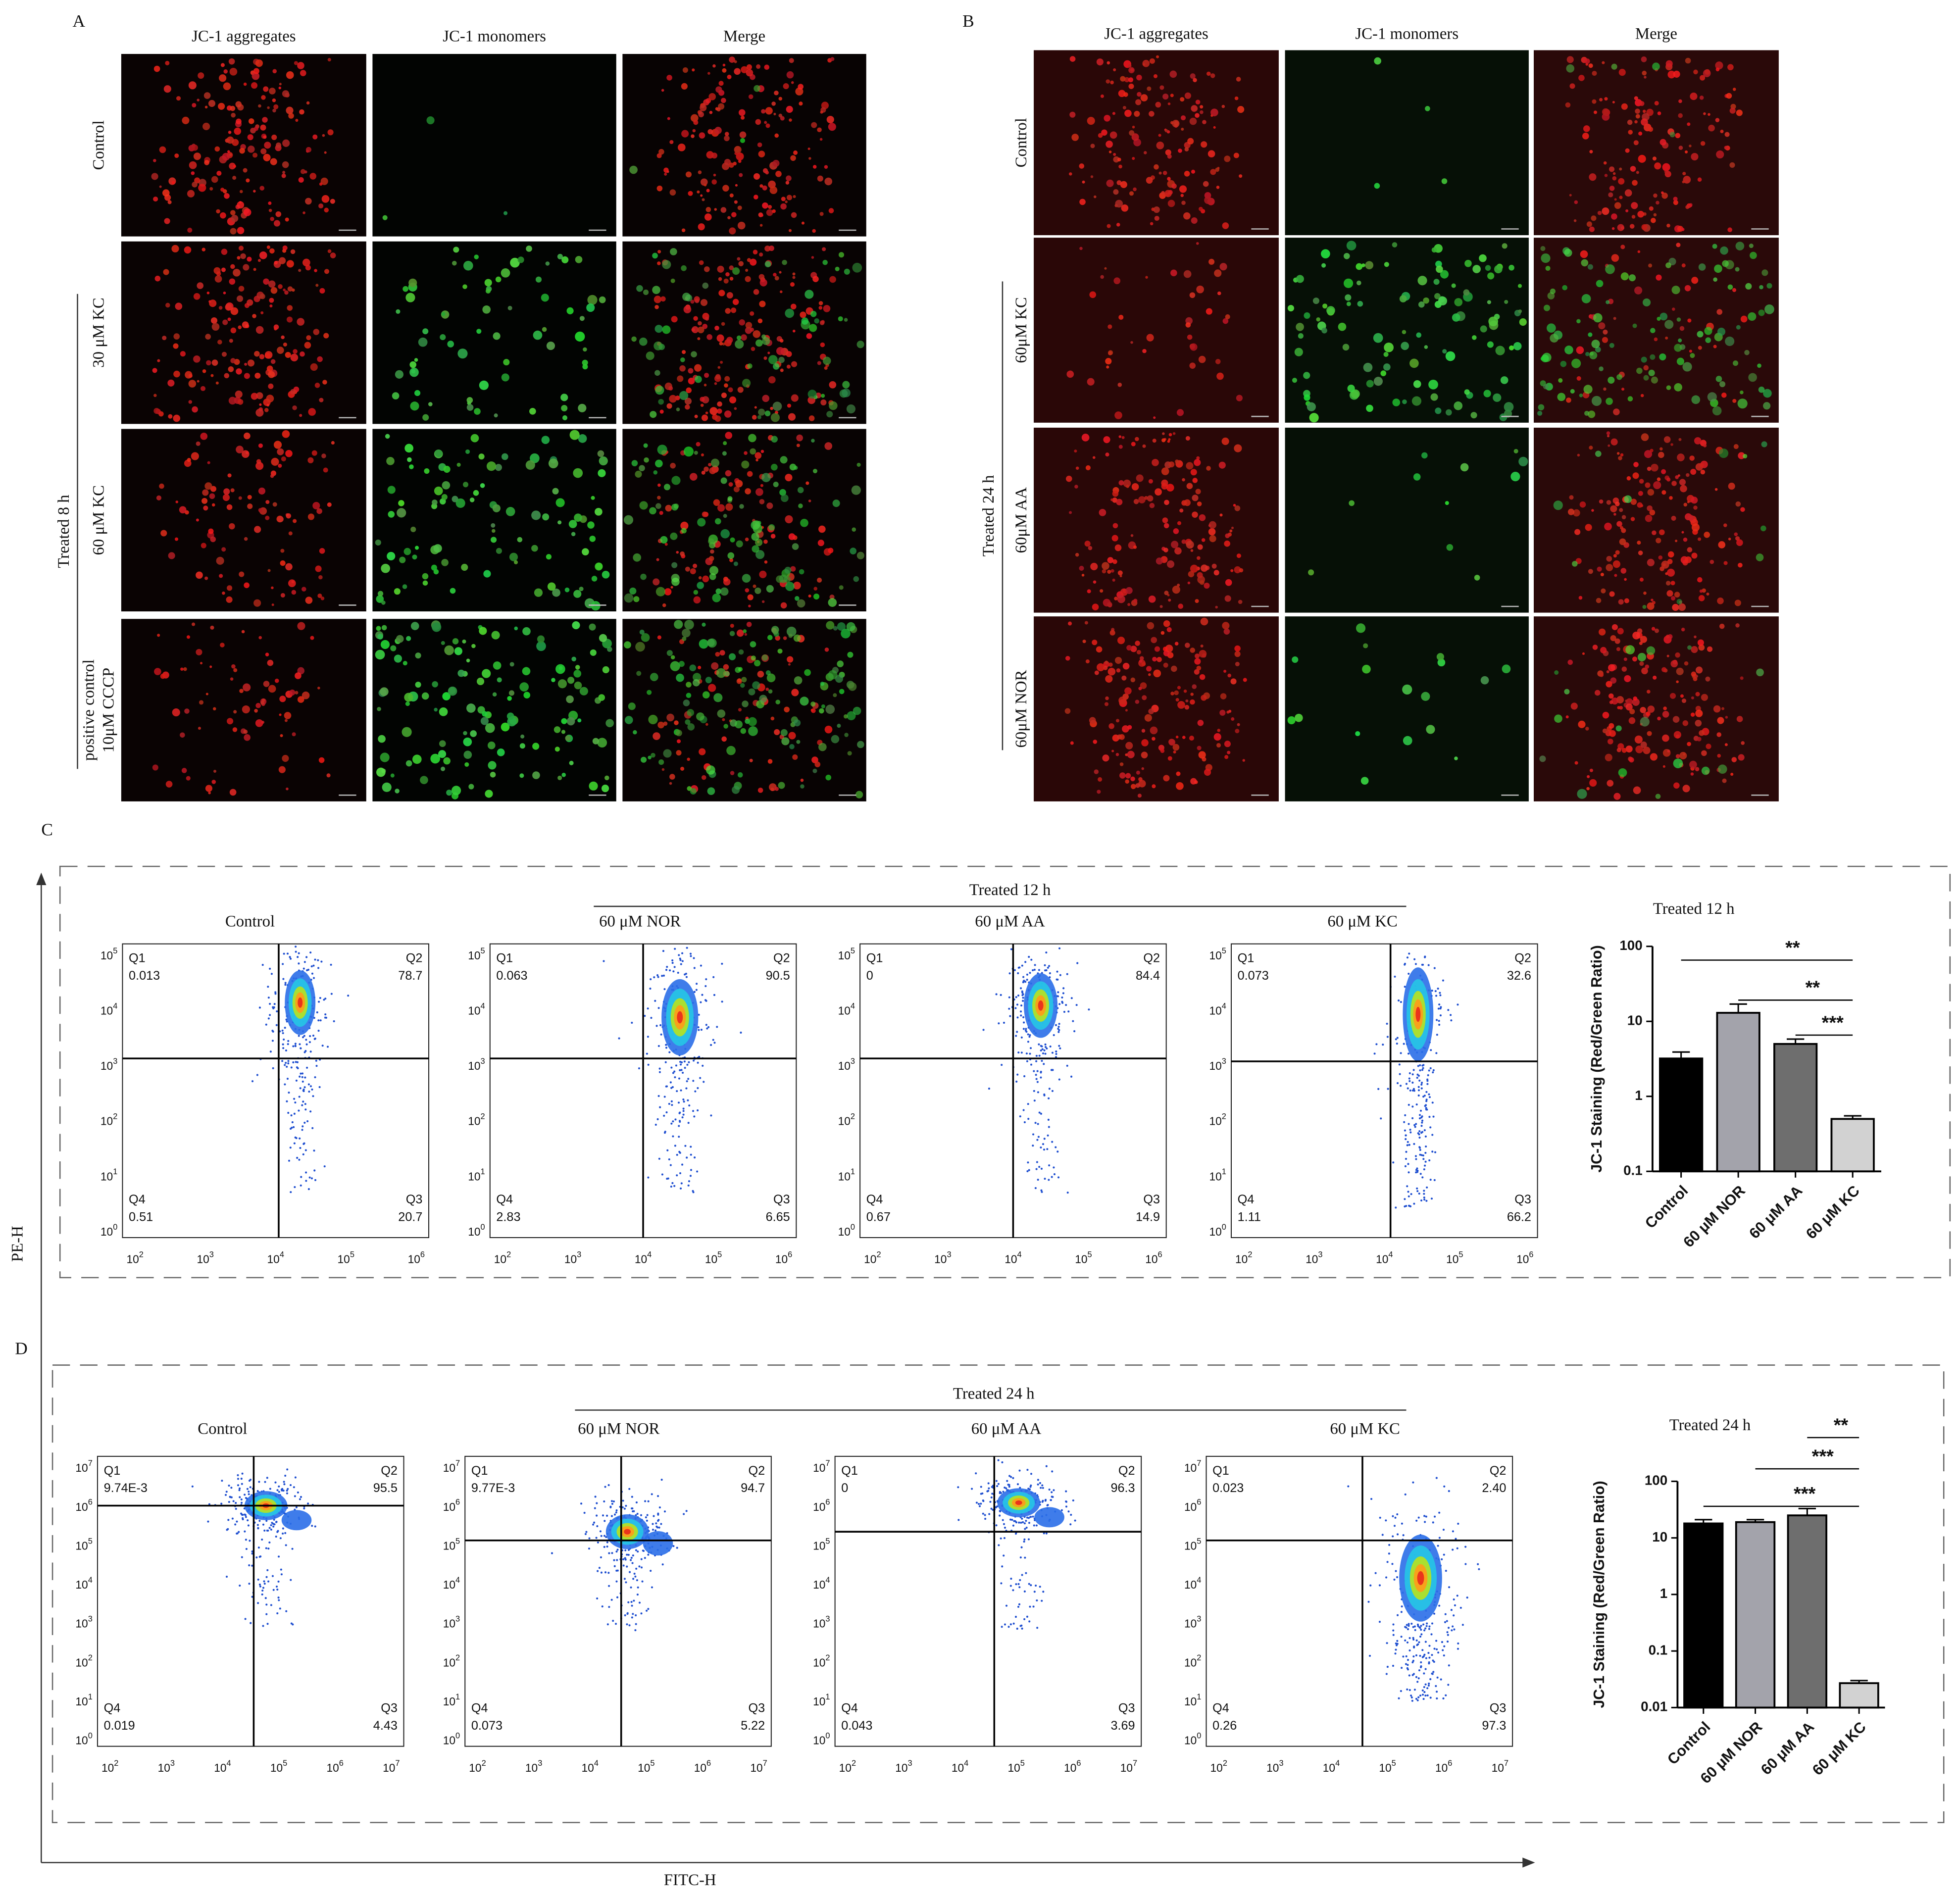 The width and height of the screenshot is (1960, 1894). What do you see at coordinates (873, 1258) in the screenshot?
I see `tick-label: 102` at bounding box center [873, 1258].